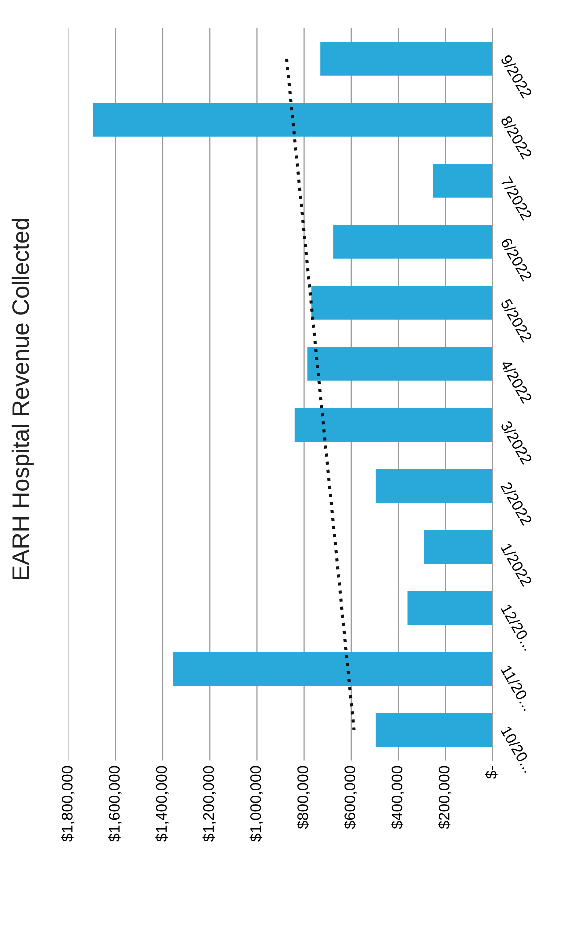  What do you see at coordinates (397, 798) in the screenshot?
I see `x-tick-label: $400,000` at bounding box center [397, 798].